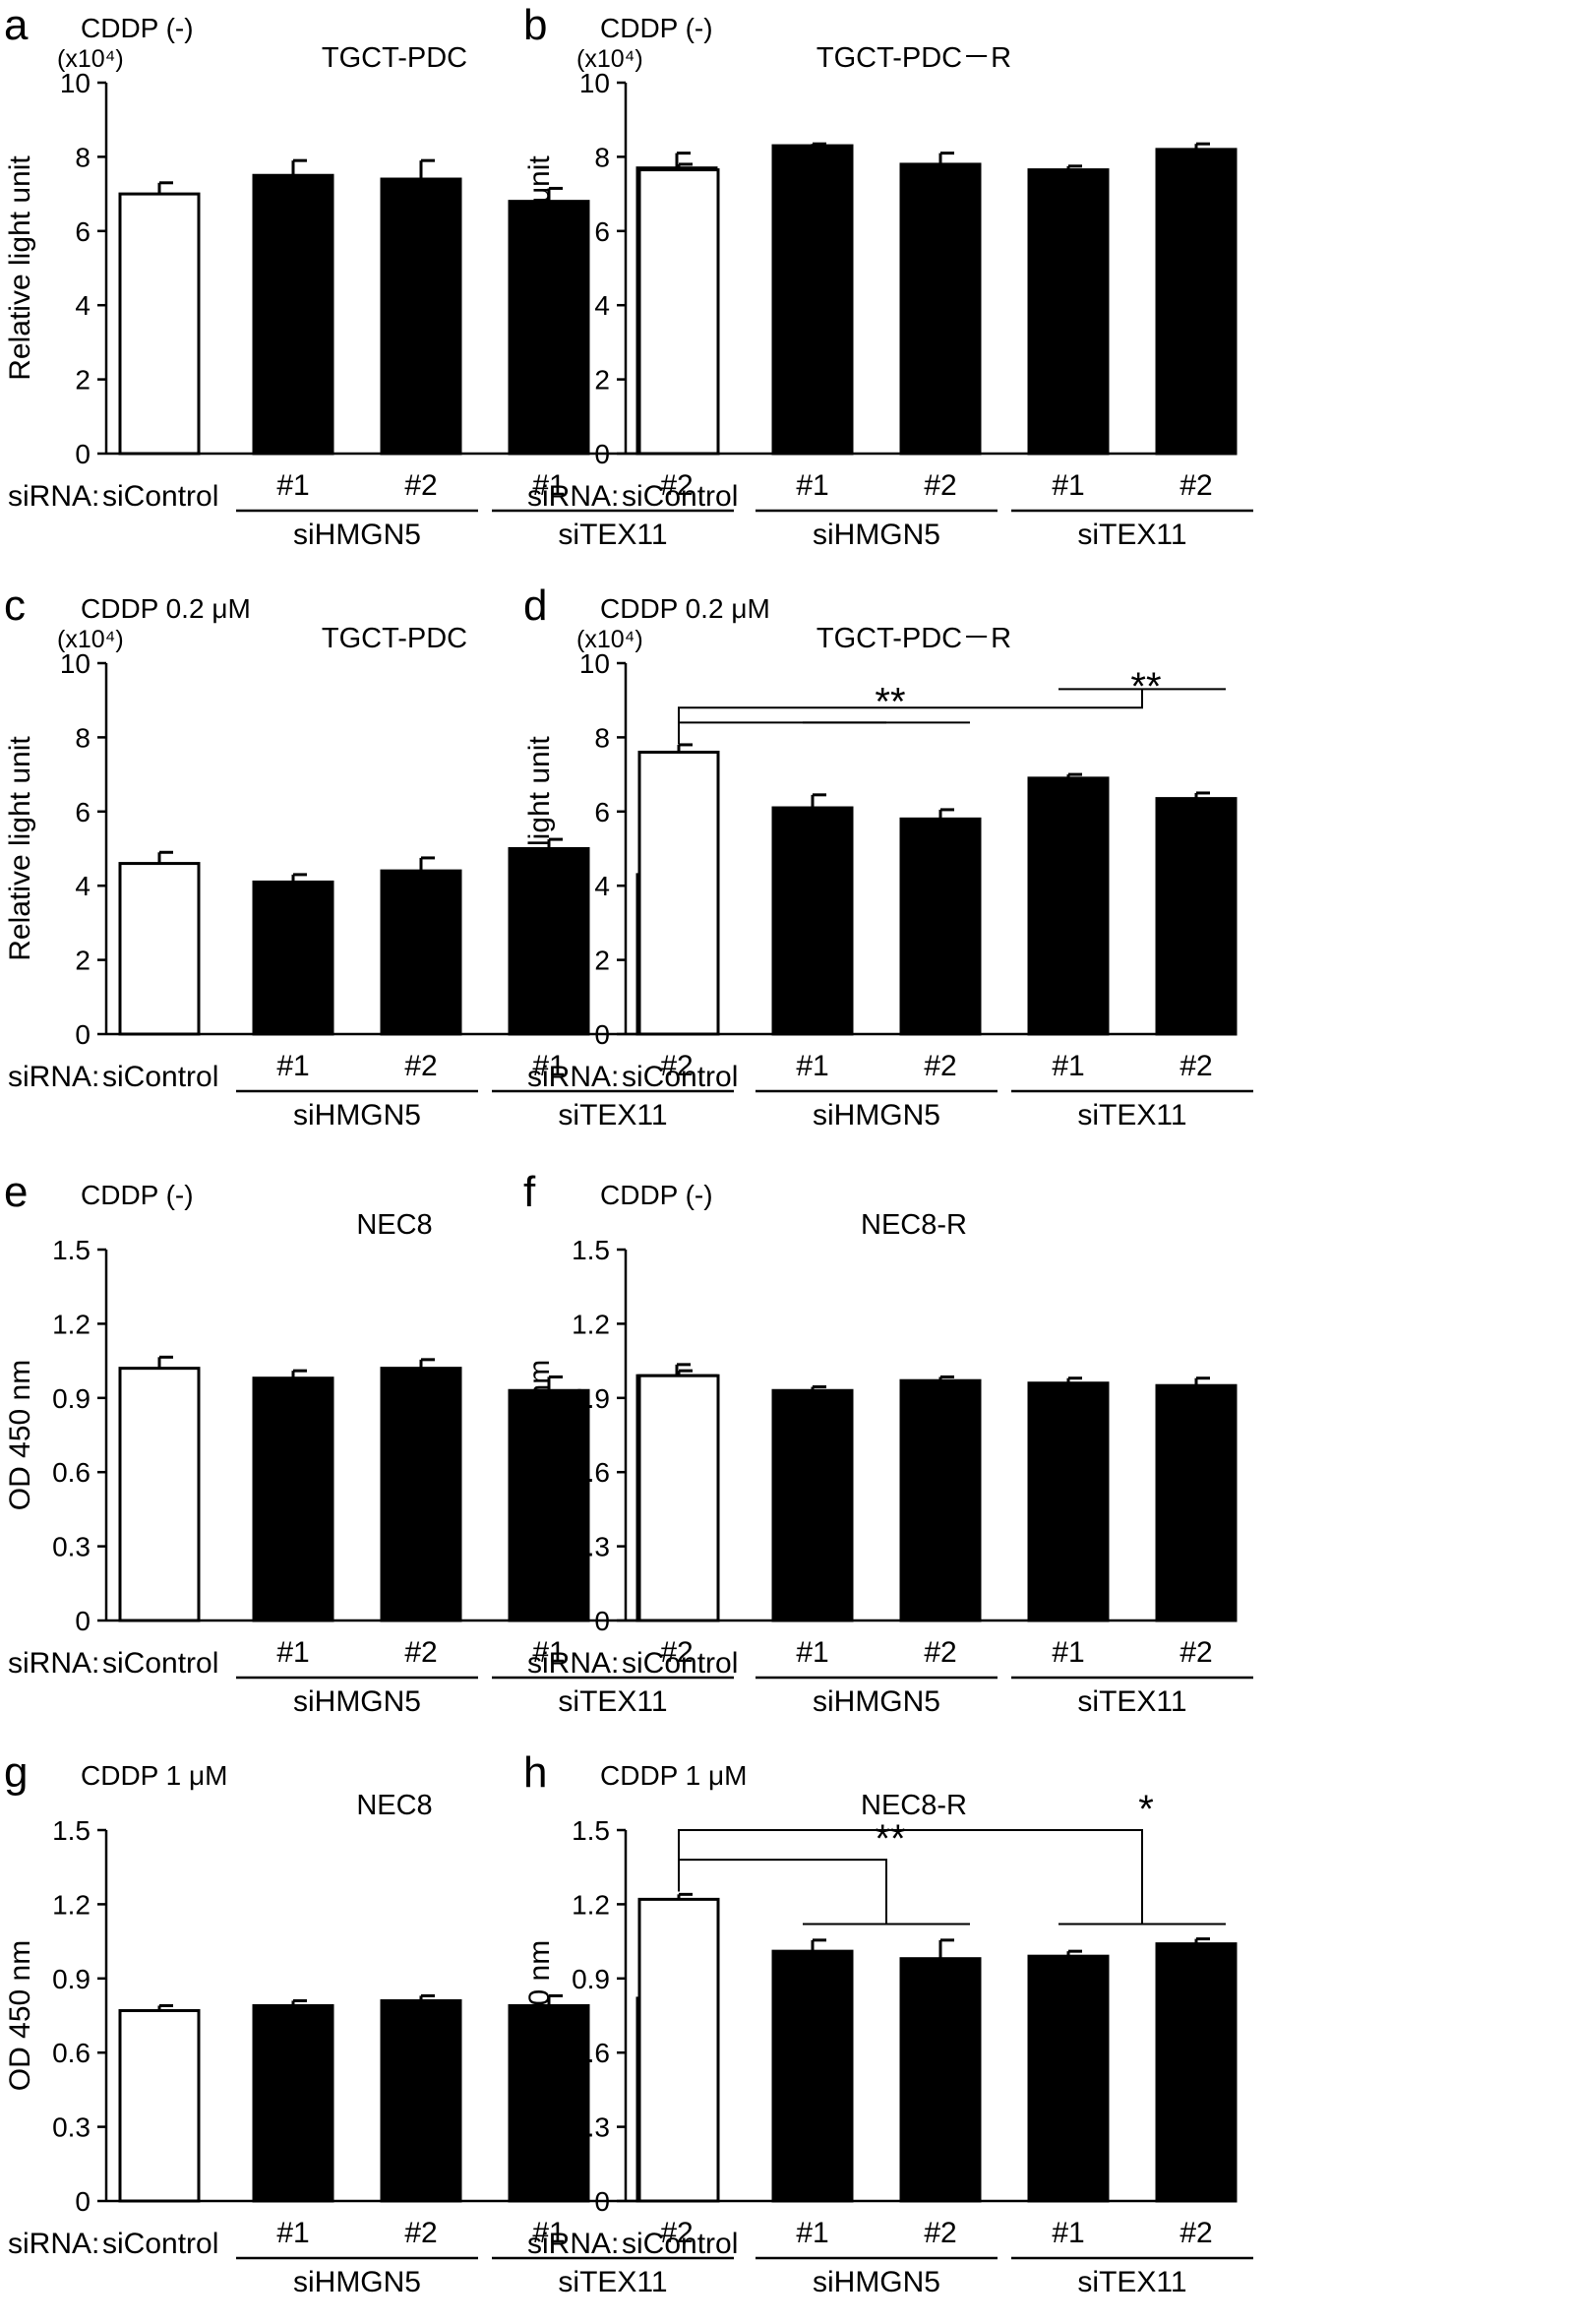  I want to click on panel-letter: e, so click(16, 1192).